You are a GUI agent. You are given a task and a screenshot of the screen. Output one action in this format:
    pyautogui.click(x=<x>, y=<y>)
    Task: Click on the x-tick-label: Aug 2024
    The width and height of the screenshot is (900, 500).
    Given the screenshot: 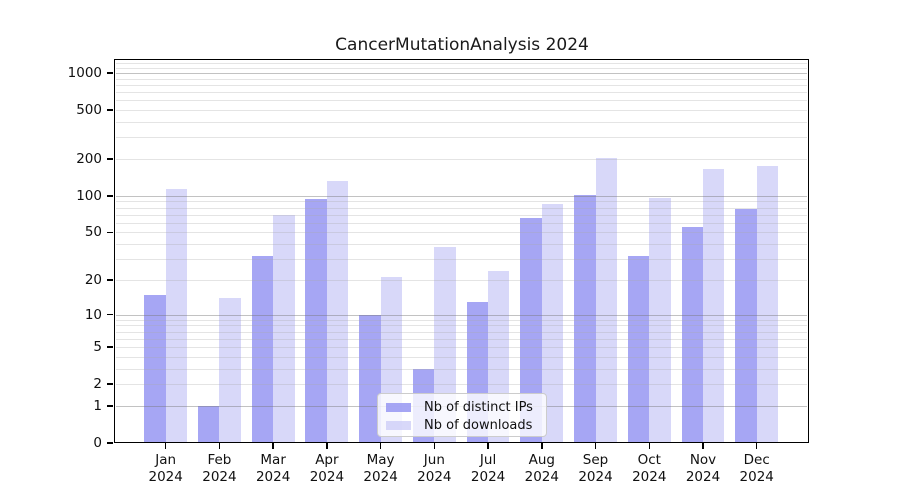 What is the action you would take?
    pyautogui.click(x=541, y=468)
    